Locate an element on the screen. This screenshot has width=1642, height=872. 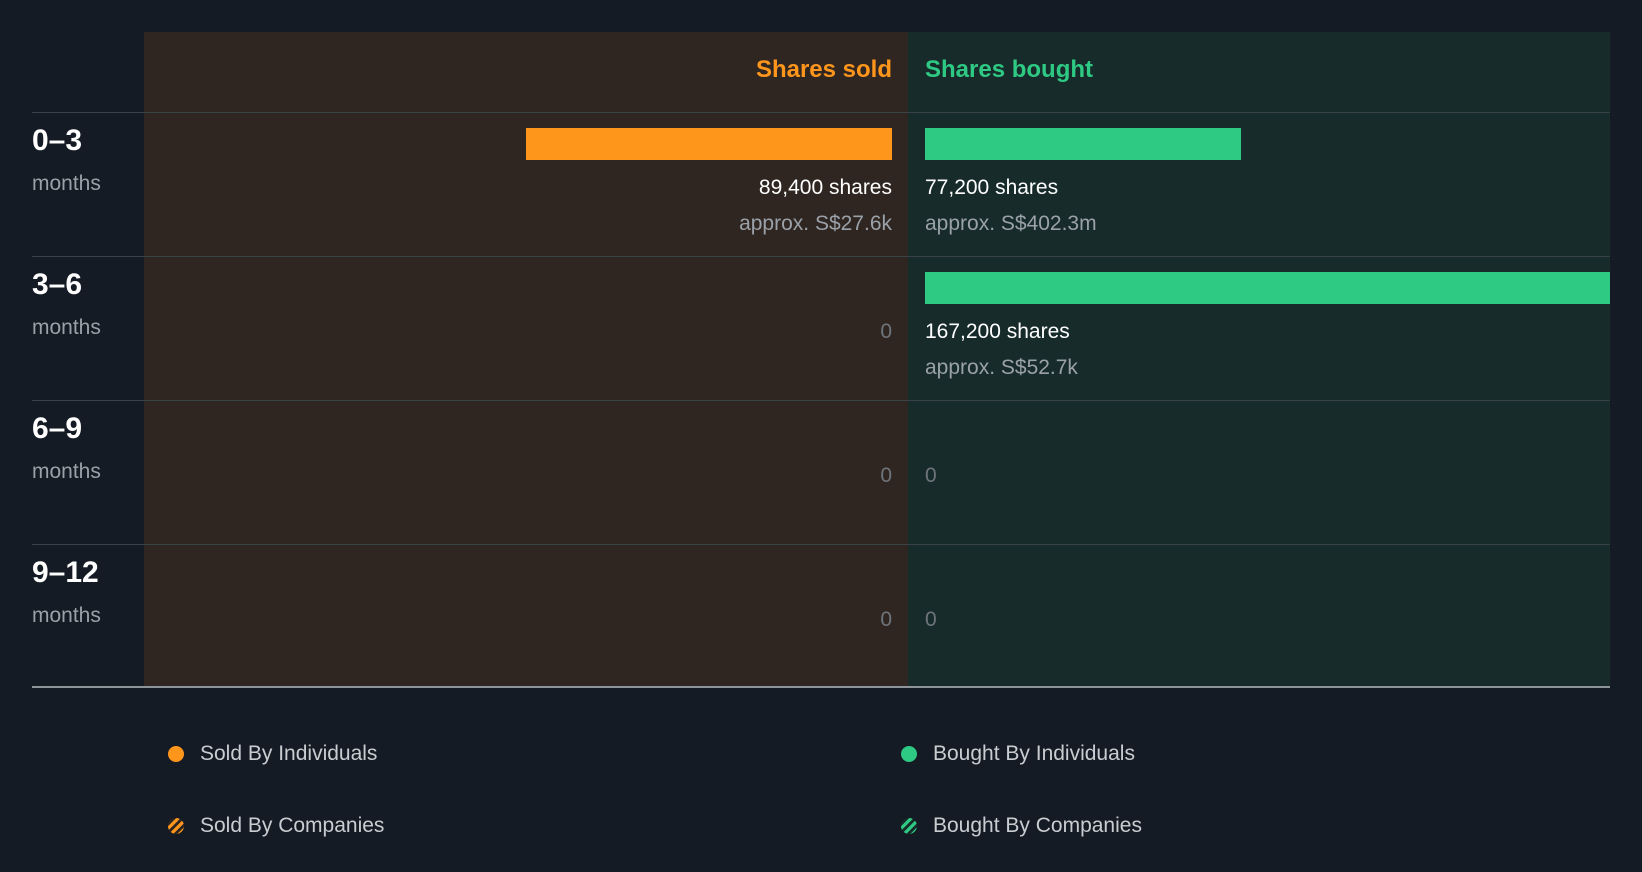
legend-label: Bought By Individuals is located at coordinates (1034, 753).